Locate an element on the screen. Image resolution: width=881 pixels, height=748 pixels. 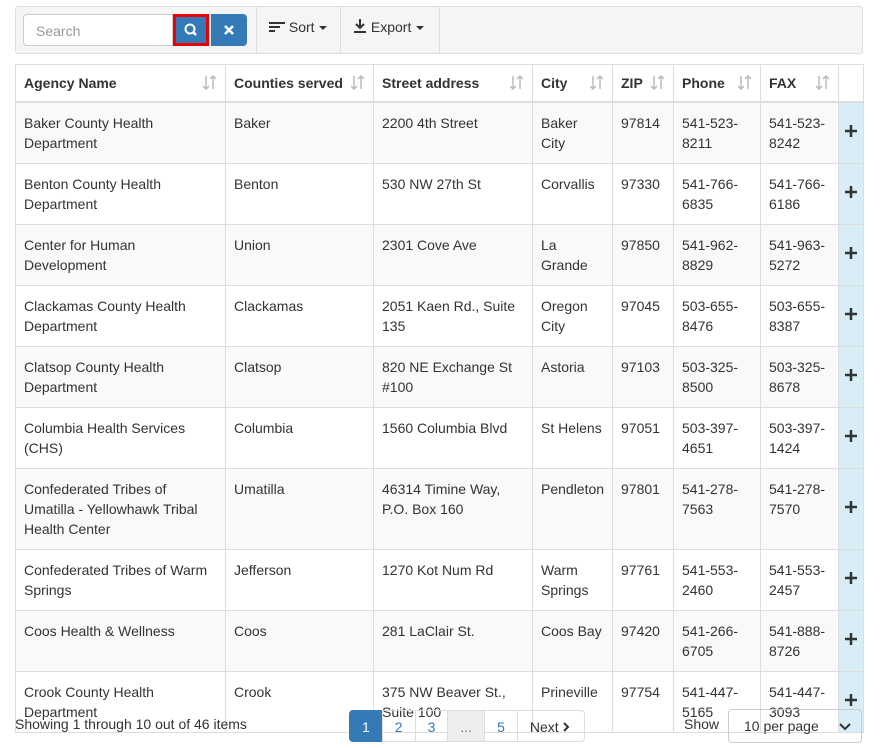
table-cell: 541-962-8829 is located at coordinates (717, 255).